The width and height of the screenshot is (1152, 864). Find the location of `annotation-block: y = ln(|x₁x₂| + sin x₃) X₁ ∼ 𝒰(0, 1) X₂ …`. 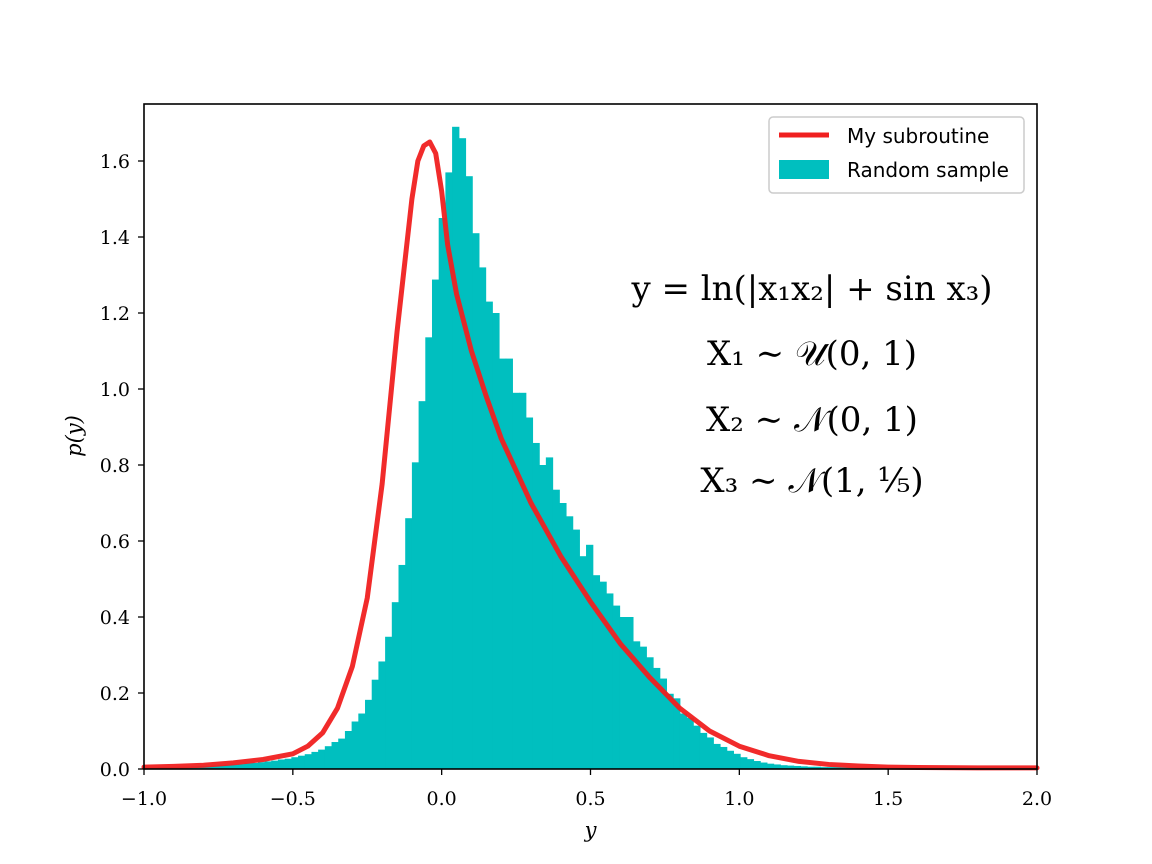

annotation-block: y = ln(|x₁x₂| + sin x₃) X₁ ∼ 𝒰(0, 1) X₂ … is located at coordinates (811, 385).